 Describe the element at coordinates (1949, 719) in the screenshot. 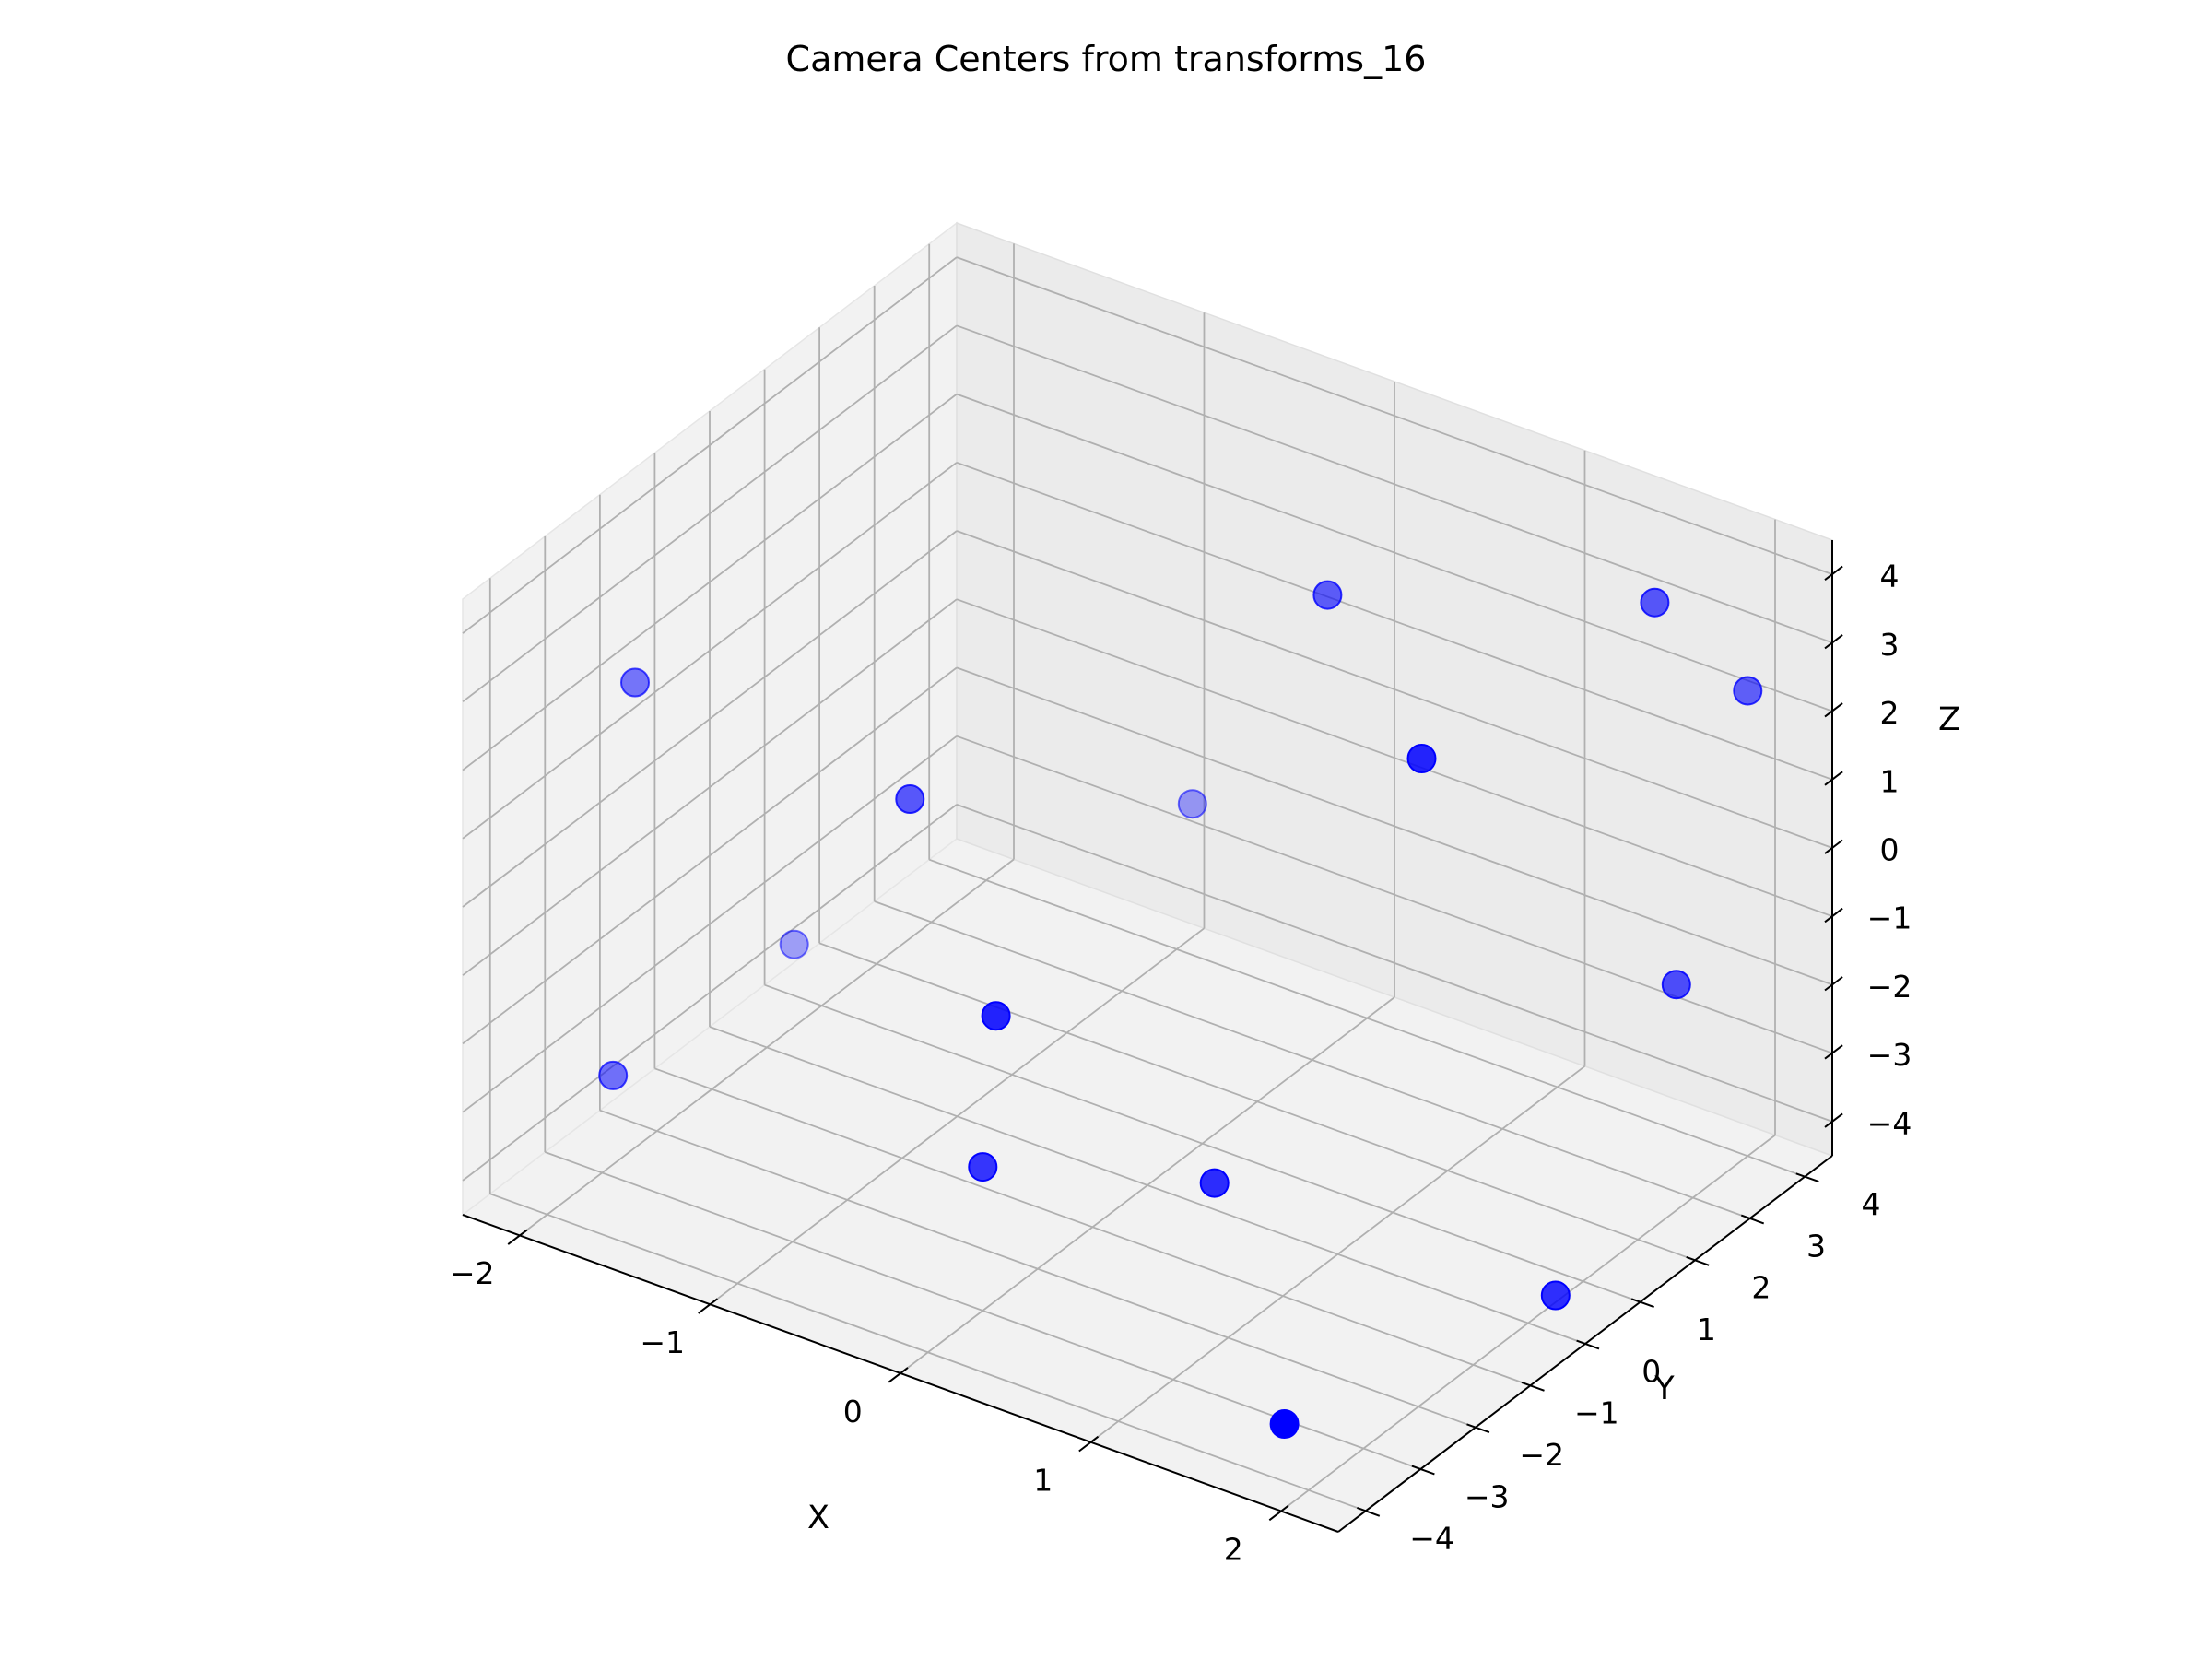

I see `z-axis-label: Z` at that location.